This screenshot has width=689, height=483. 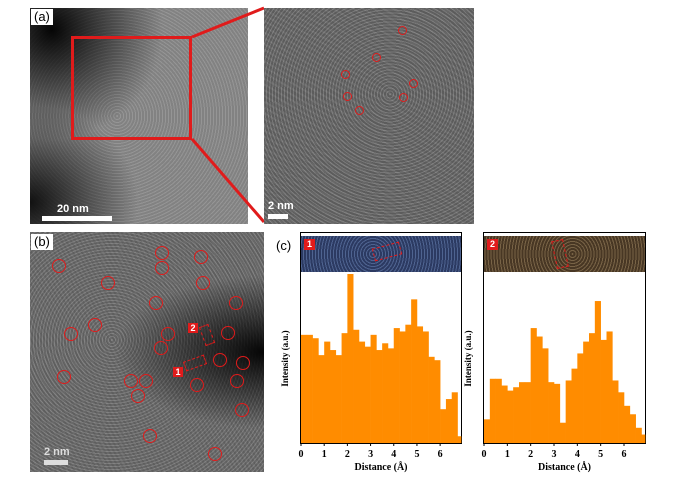 What do you see at coordinates (440, 454) in the screenshot?
I see `x-tick-label-1-6: 6` at bounding box center [440, 454].